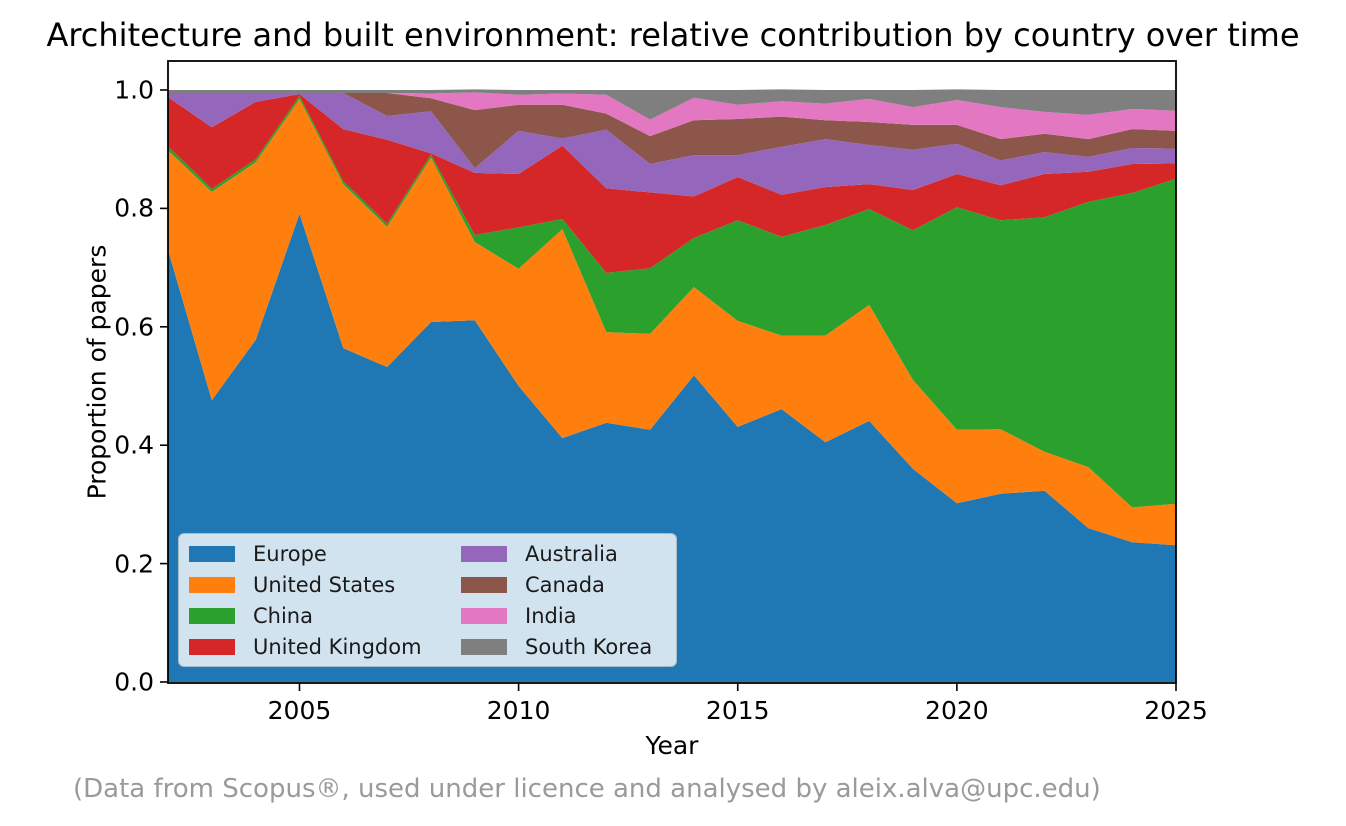  I want to click on legend-label-united-kingdom: United Kingdom, so click(337, 646).